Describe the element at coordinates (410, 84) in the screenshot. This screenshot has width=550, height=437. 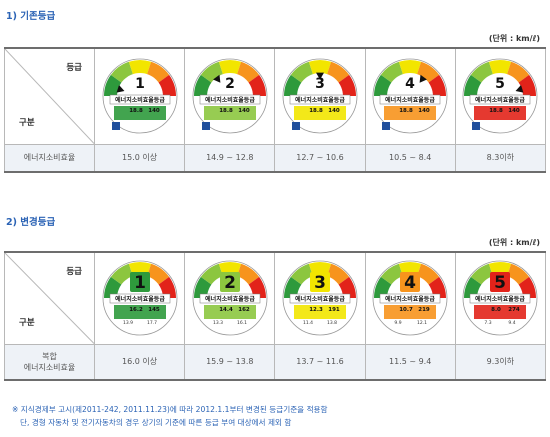
I see `grade-number: 4` at that location.